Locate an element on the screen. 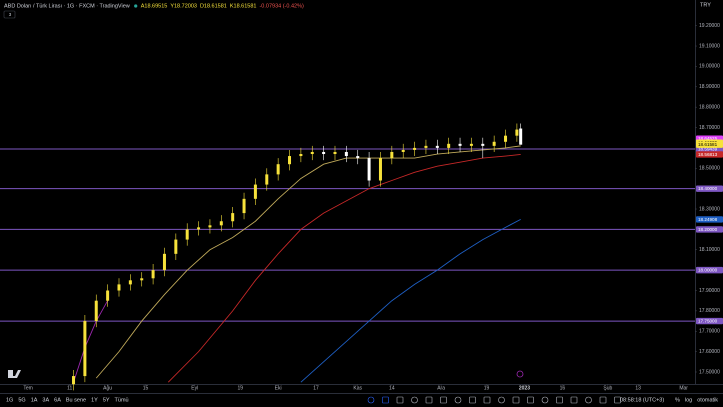 The height and width of the screenshot is (407, 723). ohlc-value: K18.61581 is located at coordinates (243, 6).